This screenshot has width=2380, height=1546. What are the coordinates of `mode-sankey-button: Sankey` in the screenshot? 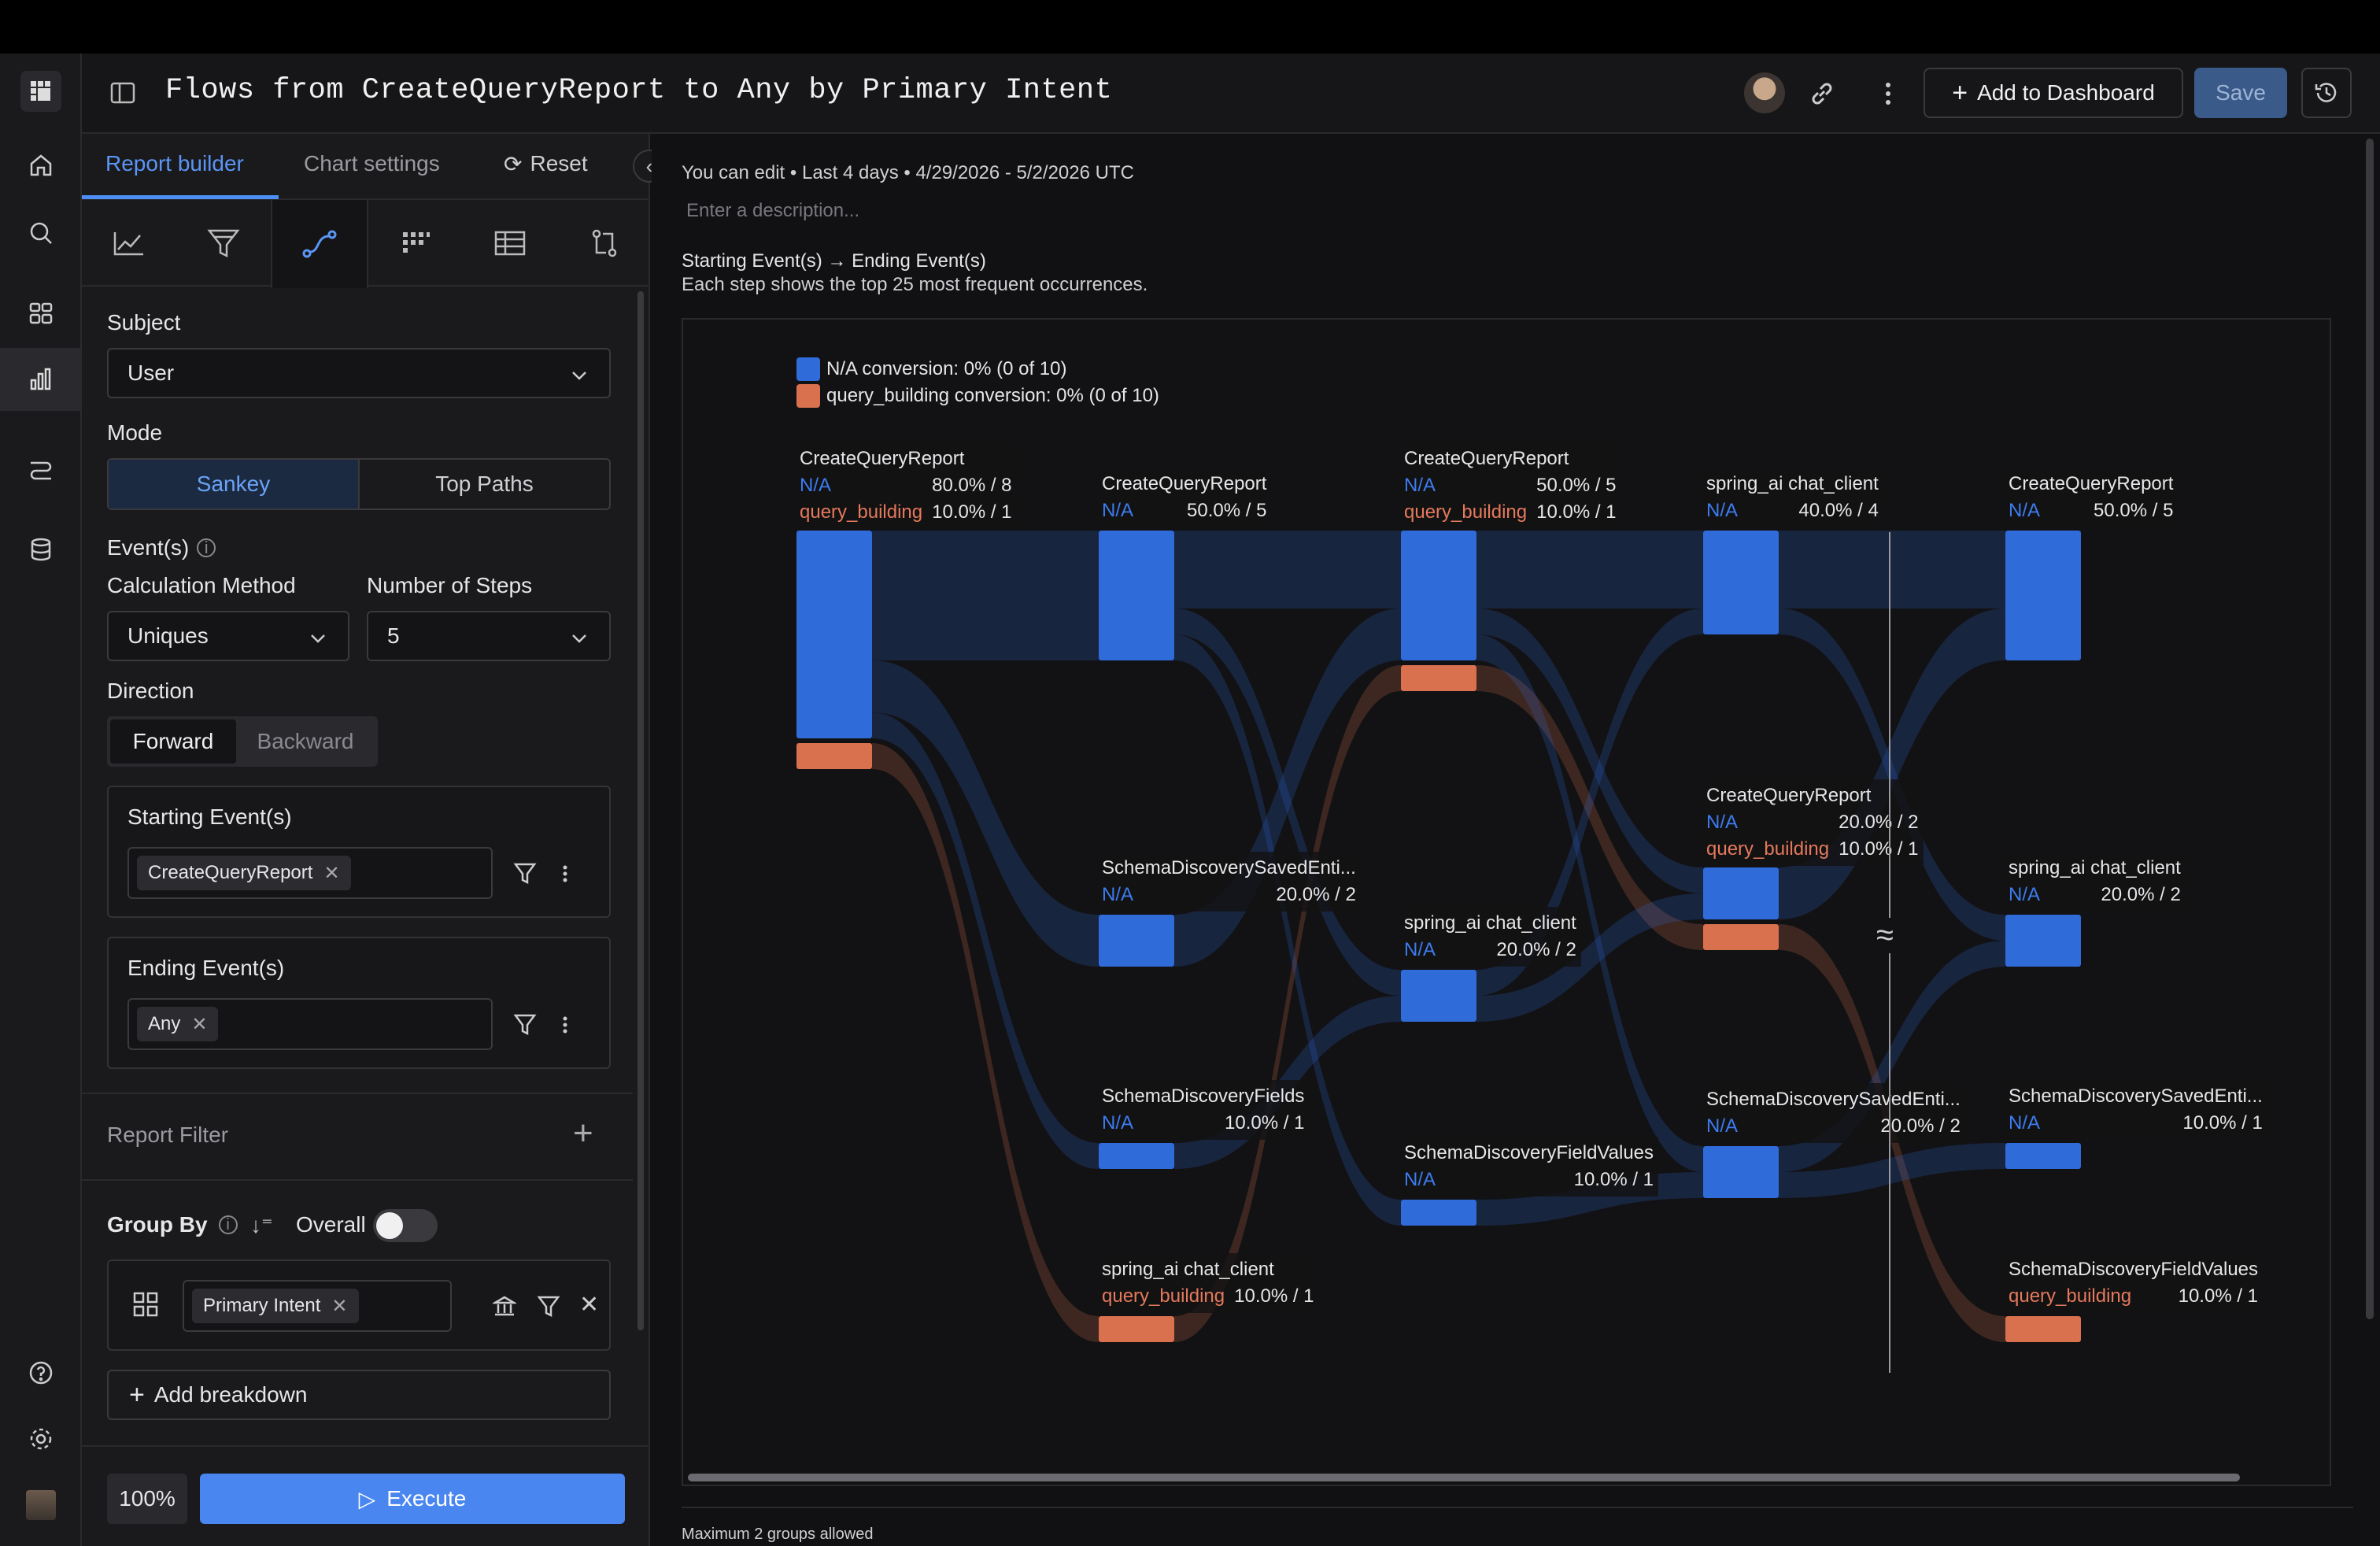 It's located at (234, 484).